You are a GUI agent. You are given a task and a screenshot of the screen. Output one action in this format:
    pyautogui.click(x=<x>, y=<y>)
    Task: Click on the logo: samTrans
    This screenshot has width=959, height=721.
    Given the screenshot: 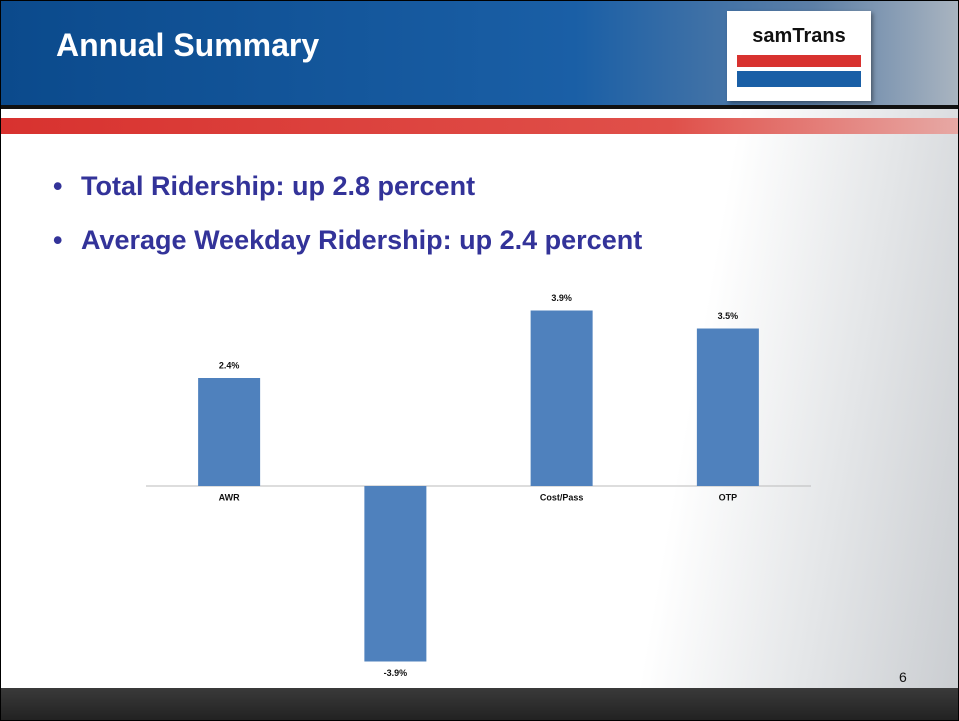 What is the action you would take?
    pyautogui.click(x=799, y=56)
    